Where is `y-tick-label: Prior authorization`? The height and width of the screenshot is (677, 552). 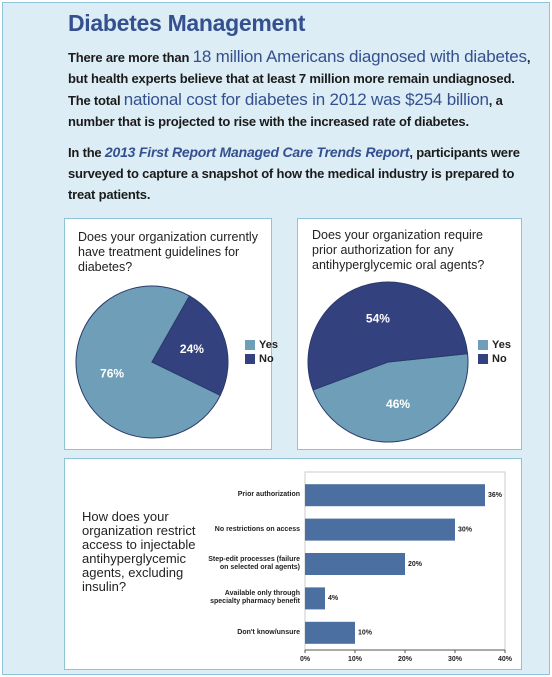
y-tick-label: Prior authorization is located at coordinates (268, 495).